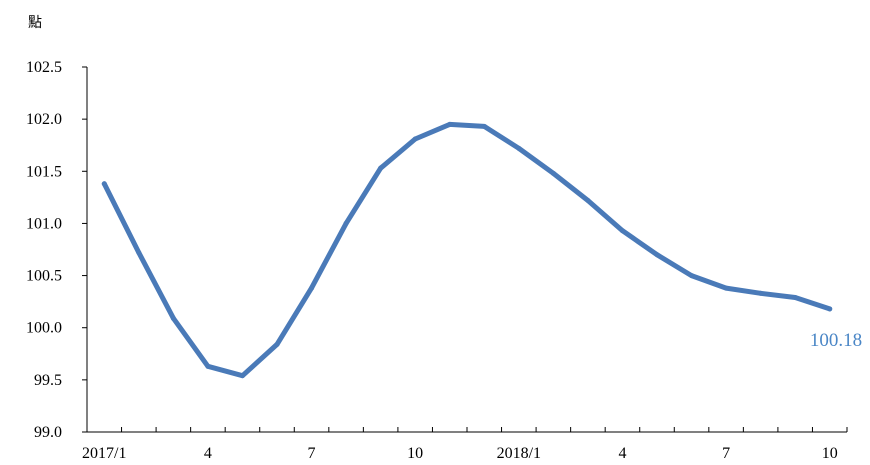 The width and height of the screenshot is (870, 465). Describe the element at coordinates (836, 340) in the screenshot. I see `end-value-label: 100.18` at that location.